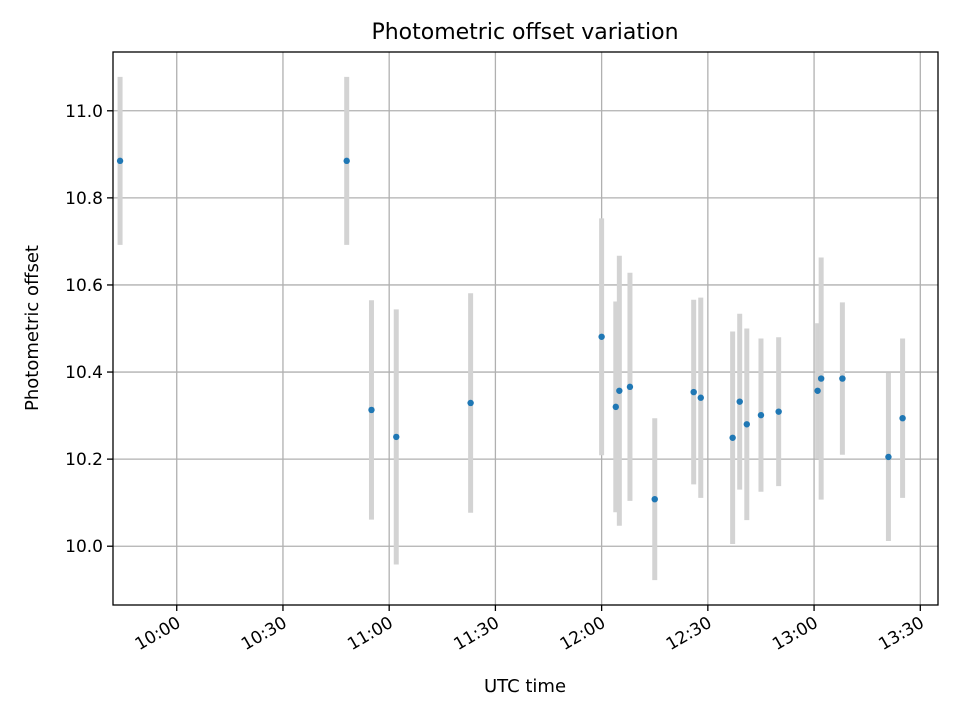 Image resolution: width=960 pixels, height=720 pixels. What do you see at coordinates (84, 286) in the screenshot?
I see `y-tick-label: 10.6` at bounding box center [84, 286].